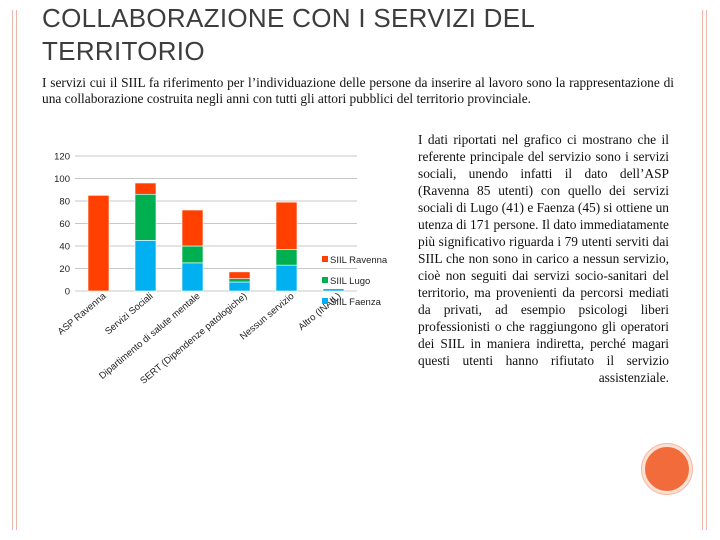 This screenshot has height=540, width=720. I want to click on y-tick-label: 80, so click(64, 202).